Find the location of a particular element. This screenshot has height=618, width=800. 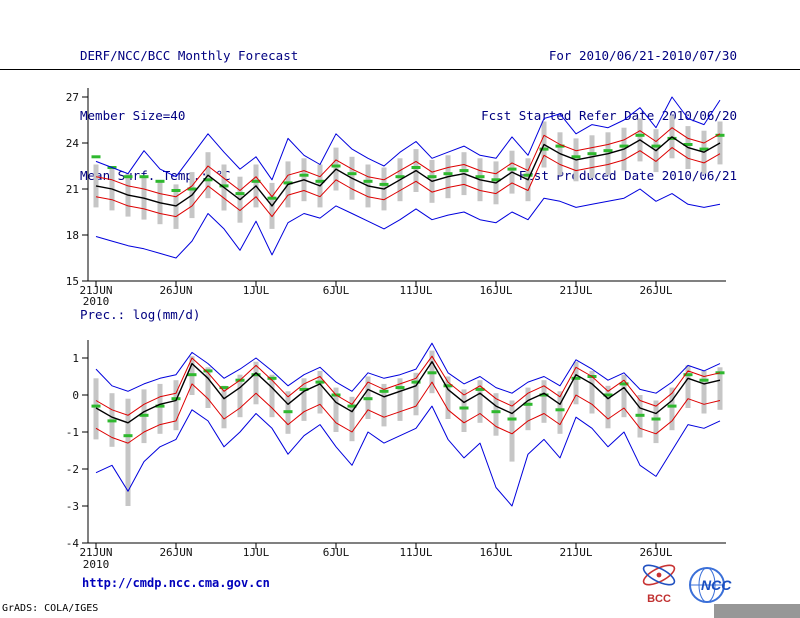

prec-series-red-upper is located at coordinates (408, 385).